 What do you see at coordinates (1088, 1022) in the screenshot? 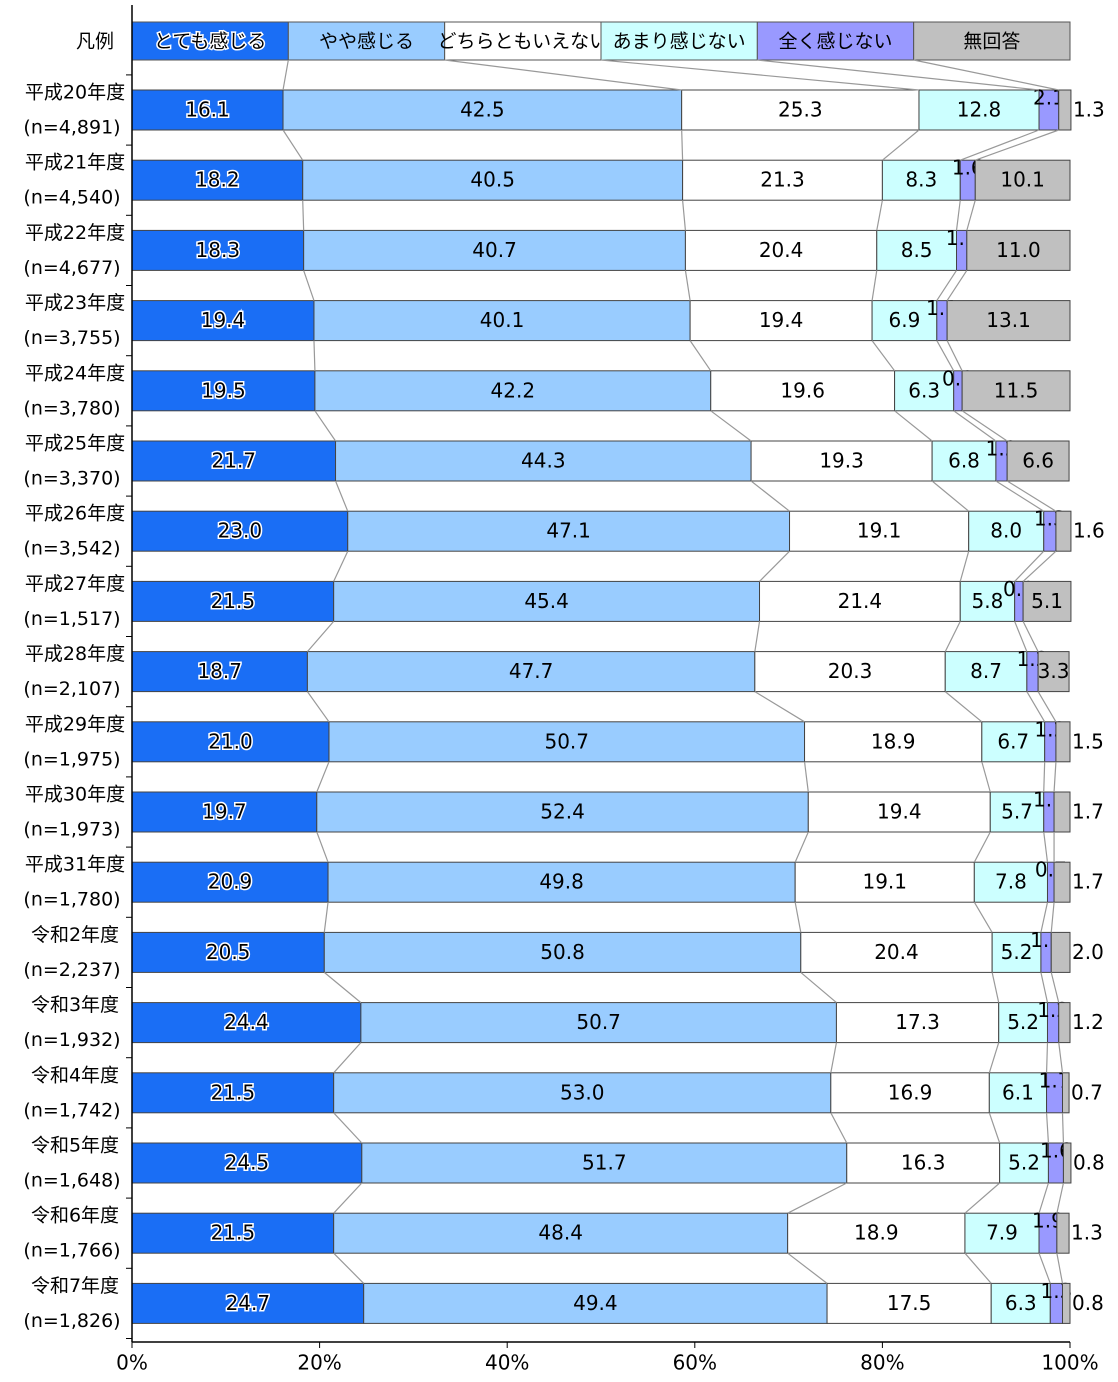
I see `data-label: 1.2` at bounding box center [1088, 1022].